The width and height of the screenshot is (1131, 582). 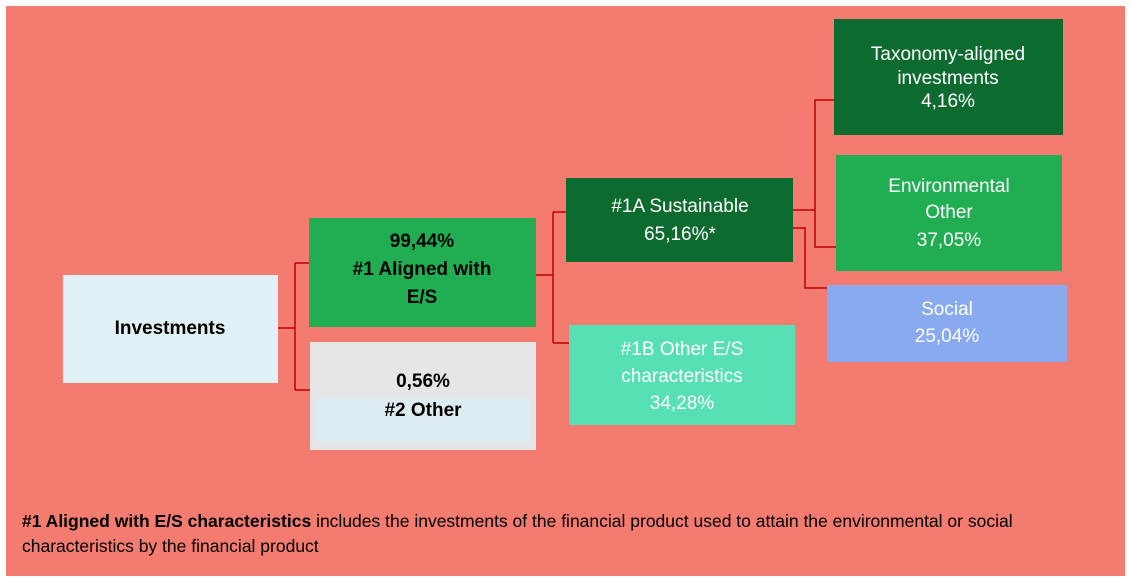 I want to click on node-aligned: 99,44% #1 Aligned with E/S, so click(x=422, y=272).